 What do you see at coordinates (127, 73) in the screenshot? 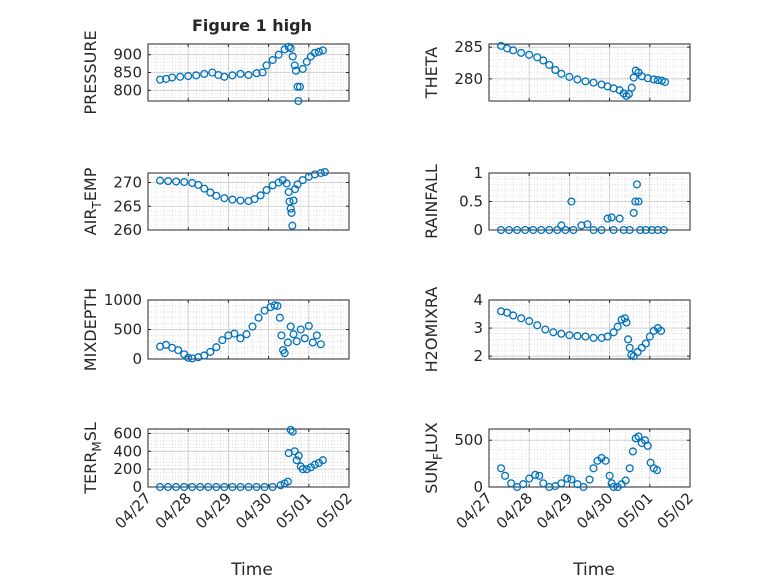
I see `y-tick-label: 850` at bounding box center [127, 73].